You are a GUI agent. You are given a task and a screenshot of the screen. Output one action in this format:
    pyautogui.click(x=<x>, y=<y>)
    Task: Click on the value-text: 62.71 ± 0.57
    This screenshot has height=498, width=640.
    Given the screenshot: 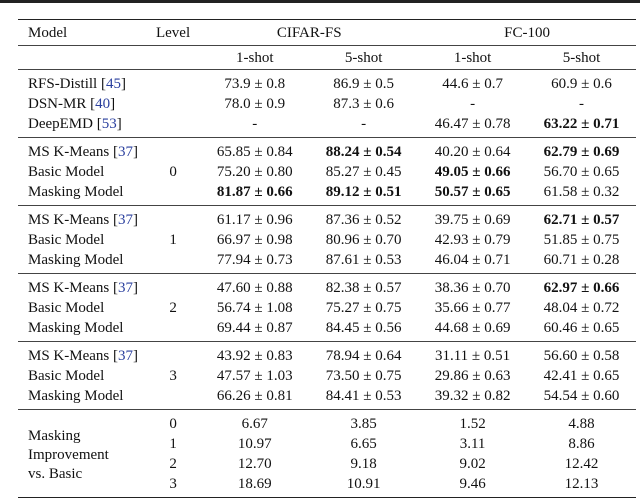 What is the action you would take?
    pyautogui.click(x=581, y=220)
    